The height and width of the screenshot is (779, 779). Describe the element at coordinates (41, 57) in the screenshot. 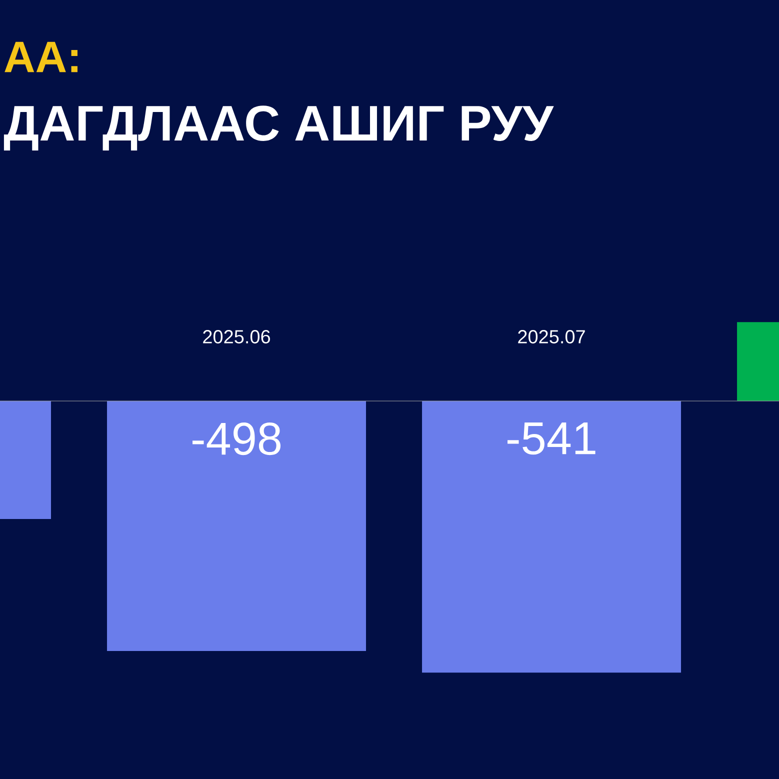

I see `chart-title: АА:` at that location.